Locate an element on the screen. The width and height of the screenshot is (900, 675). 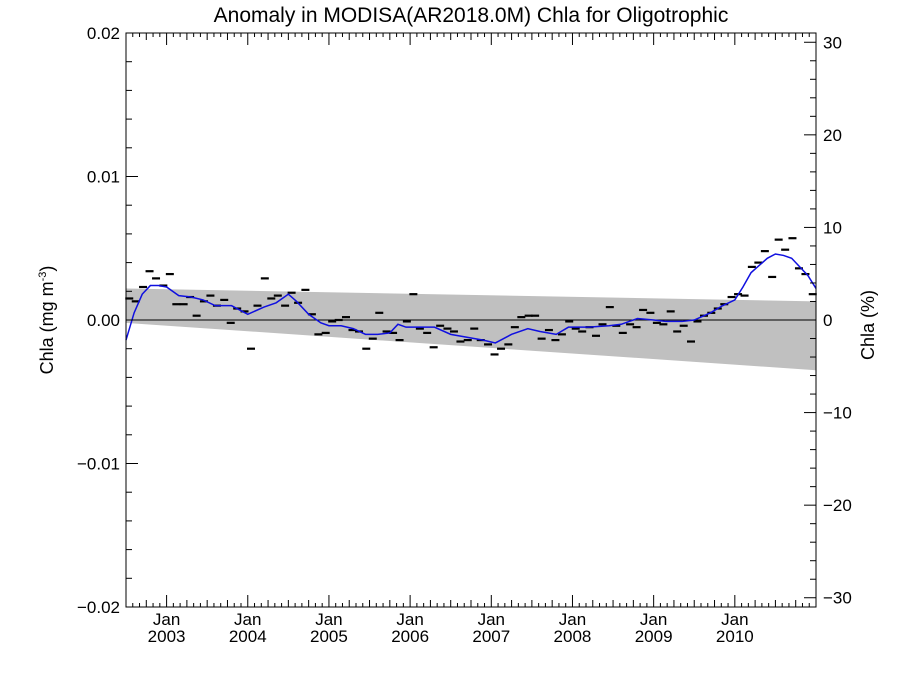
smoothed-anomaly-line is located at coordinates (471, 298).